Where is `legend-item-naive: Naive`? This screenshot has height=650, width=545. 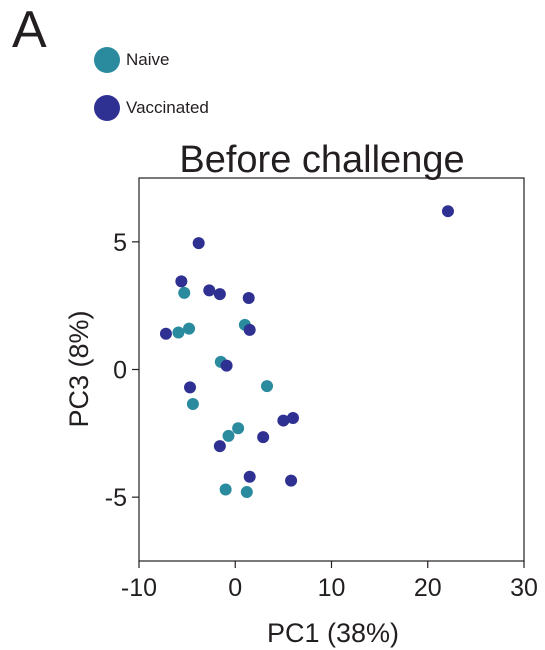
legend-item-naive: Naive is located at coordinates (131, 60).